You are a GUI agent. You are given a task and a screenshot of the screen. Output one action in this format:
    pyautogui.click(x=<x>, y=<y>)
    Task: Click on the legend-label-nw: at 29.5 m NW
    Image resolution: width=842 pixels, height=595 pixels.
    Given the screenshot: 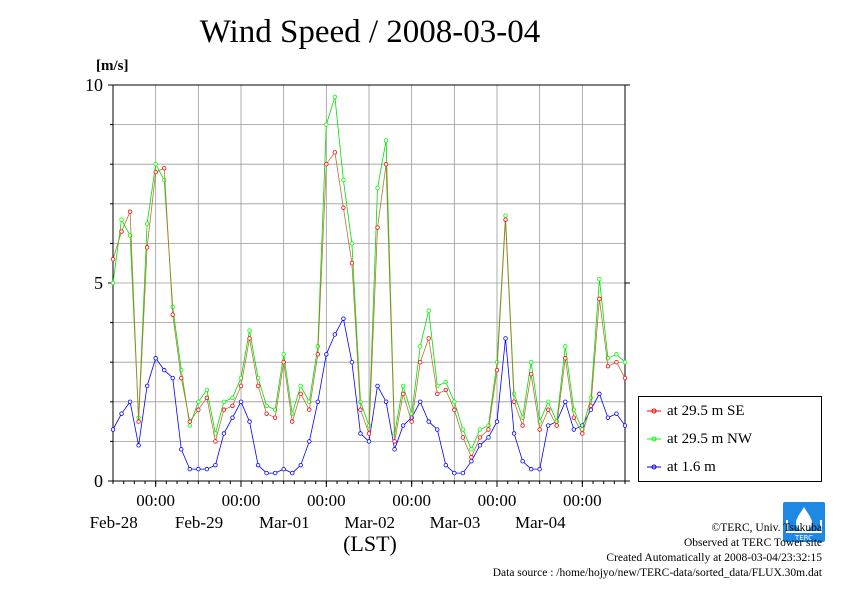 What is the action you would take?
    pyautogui.click(x=709, y=438)
    